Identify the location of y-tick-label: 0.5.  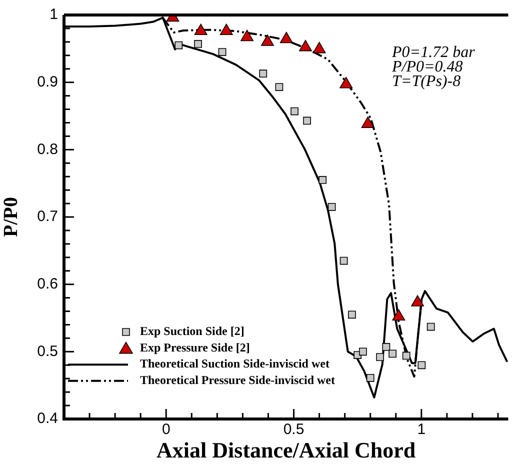
(47, 351).